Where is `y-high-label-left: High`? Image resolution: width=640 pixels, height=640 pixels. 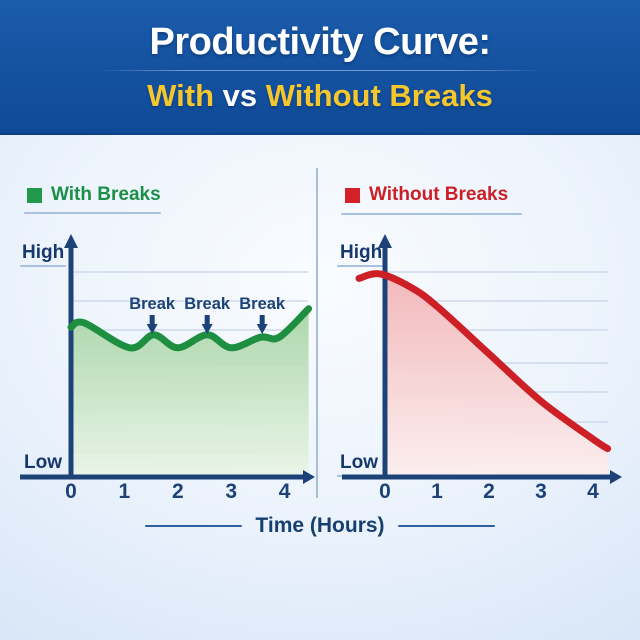
y-high-label-left: High is located at coordinates (43, 252).